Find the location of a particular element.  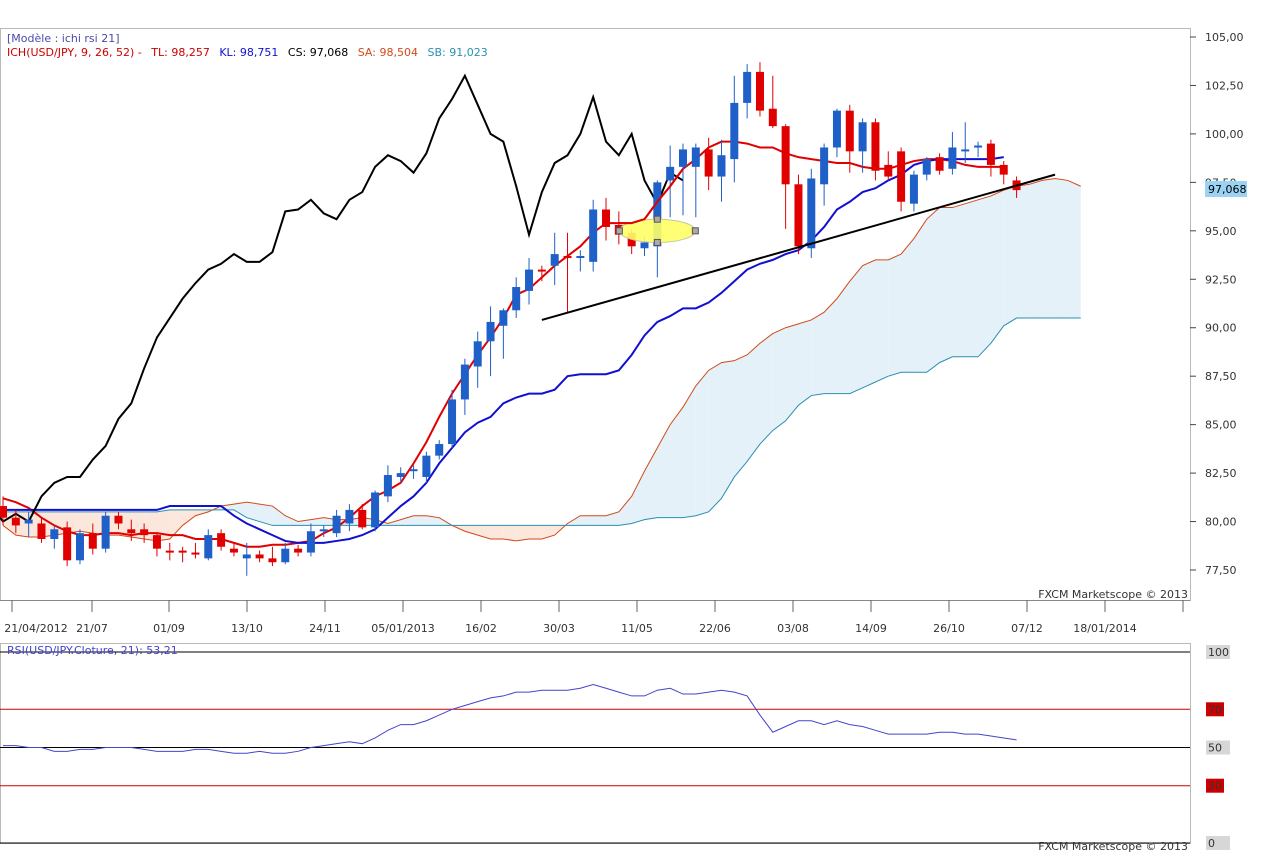

watermark-price: FXCM Marketscope © 2013 is located at coordinates (1113, 594).